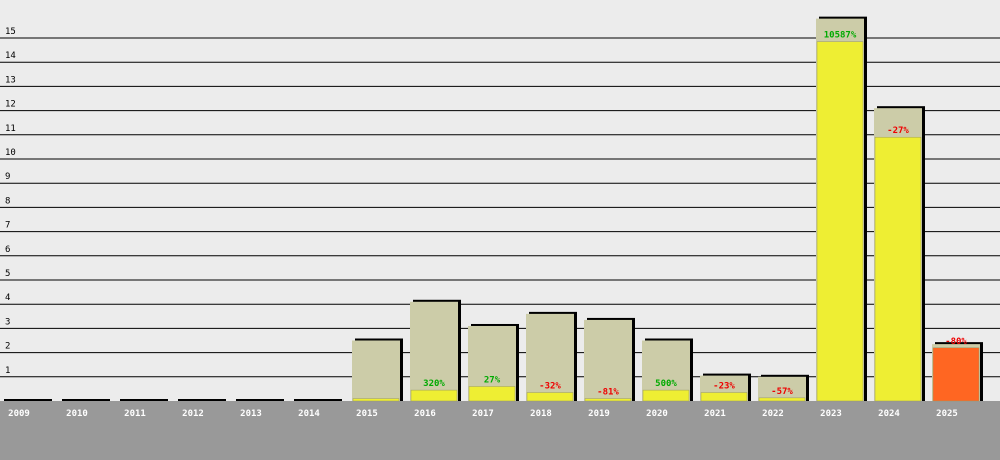 This screenshot has width=1000, height=460. Describe the element at coordinates (889, 414) in the screenshot. I see `x-tick-label-2024: 2024` at that location.